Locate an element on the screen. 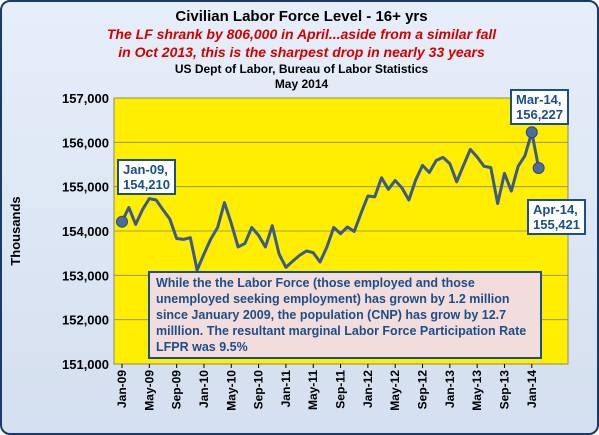 Image resolution: width=599 pixels, height=435 pixels. x-tick-label: Sep-12 is located at coordinates (423, 390).